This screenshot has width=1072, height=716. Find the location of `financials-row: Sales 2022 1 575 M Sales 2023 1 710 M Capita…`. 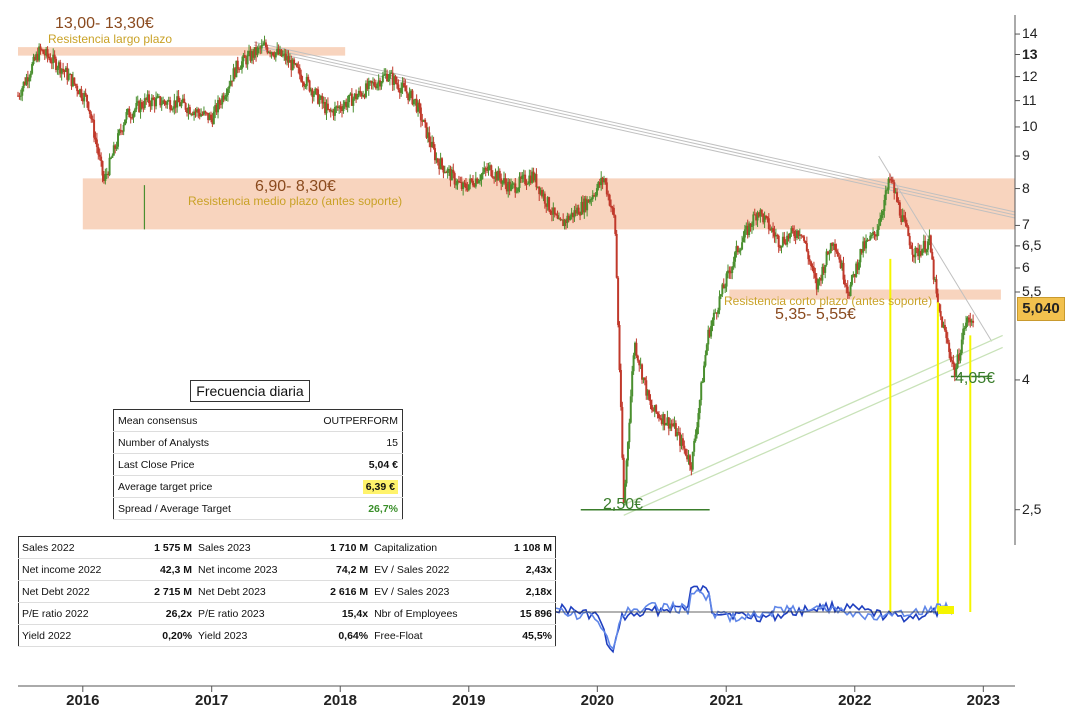

financials-row: Sales 2022 1 575 M Sales 2023 1 710 M Capita… is located at coordinates (287, 547).